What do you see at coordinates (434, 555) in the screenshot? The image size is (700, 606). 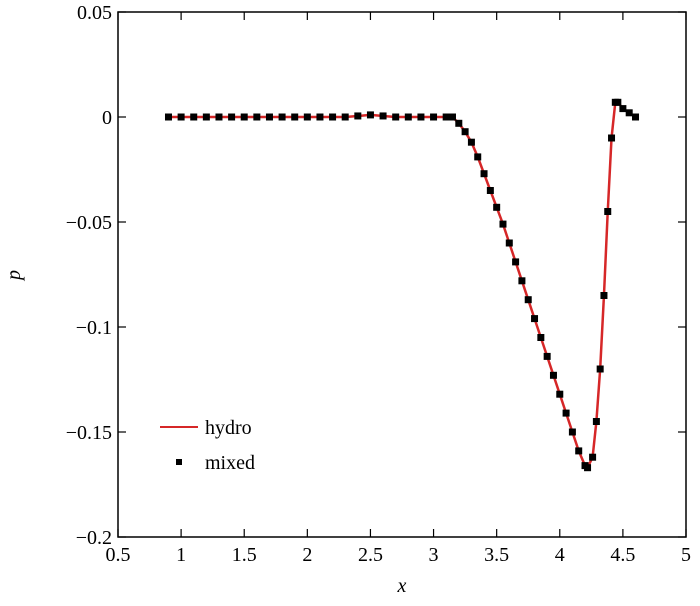 I see `x-tick-label: 3` at bounding box center [434, 555].